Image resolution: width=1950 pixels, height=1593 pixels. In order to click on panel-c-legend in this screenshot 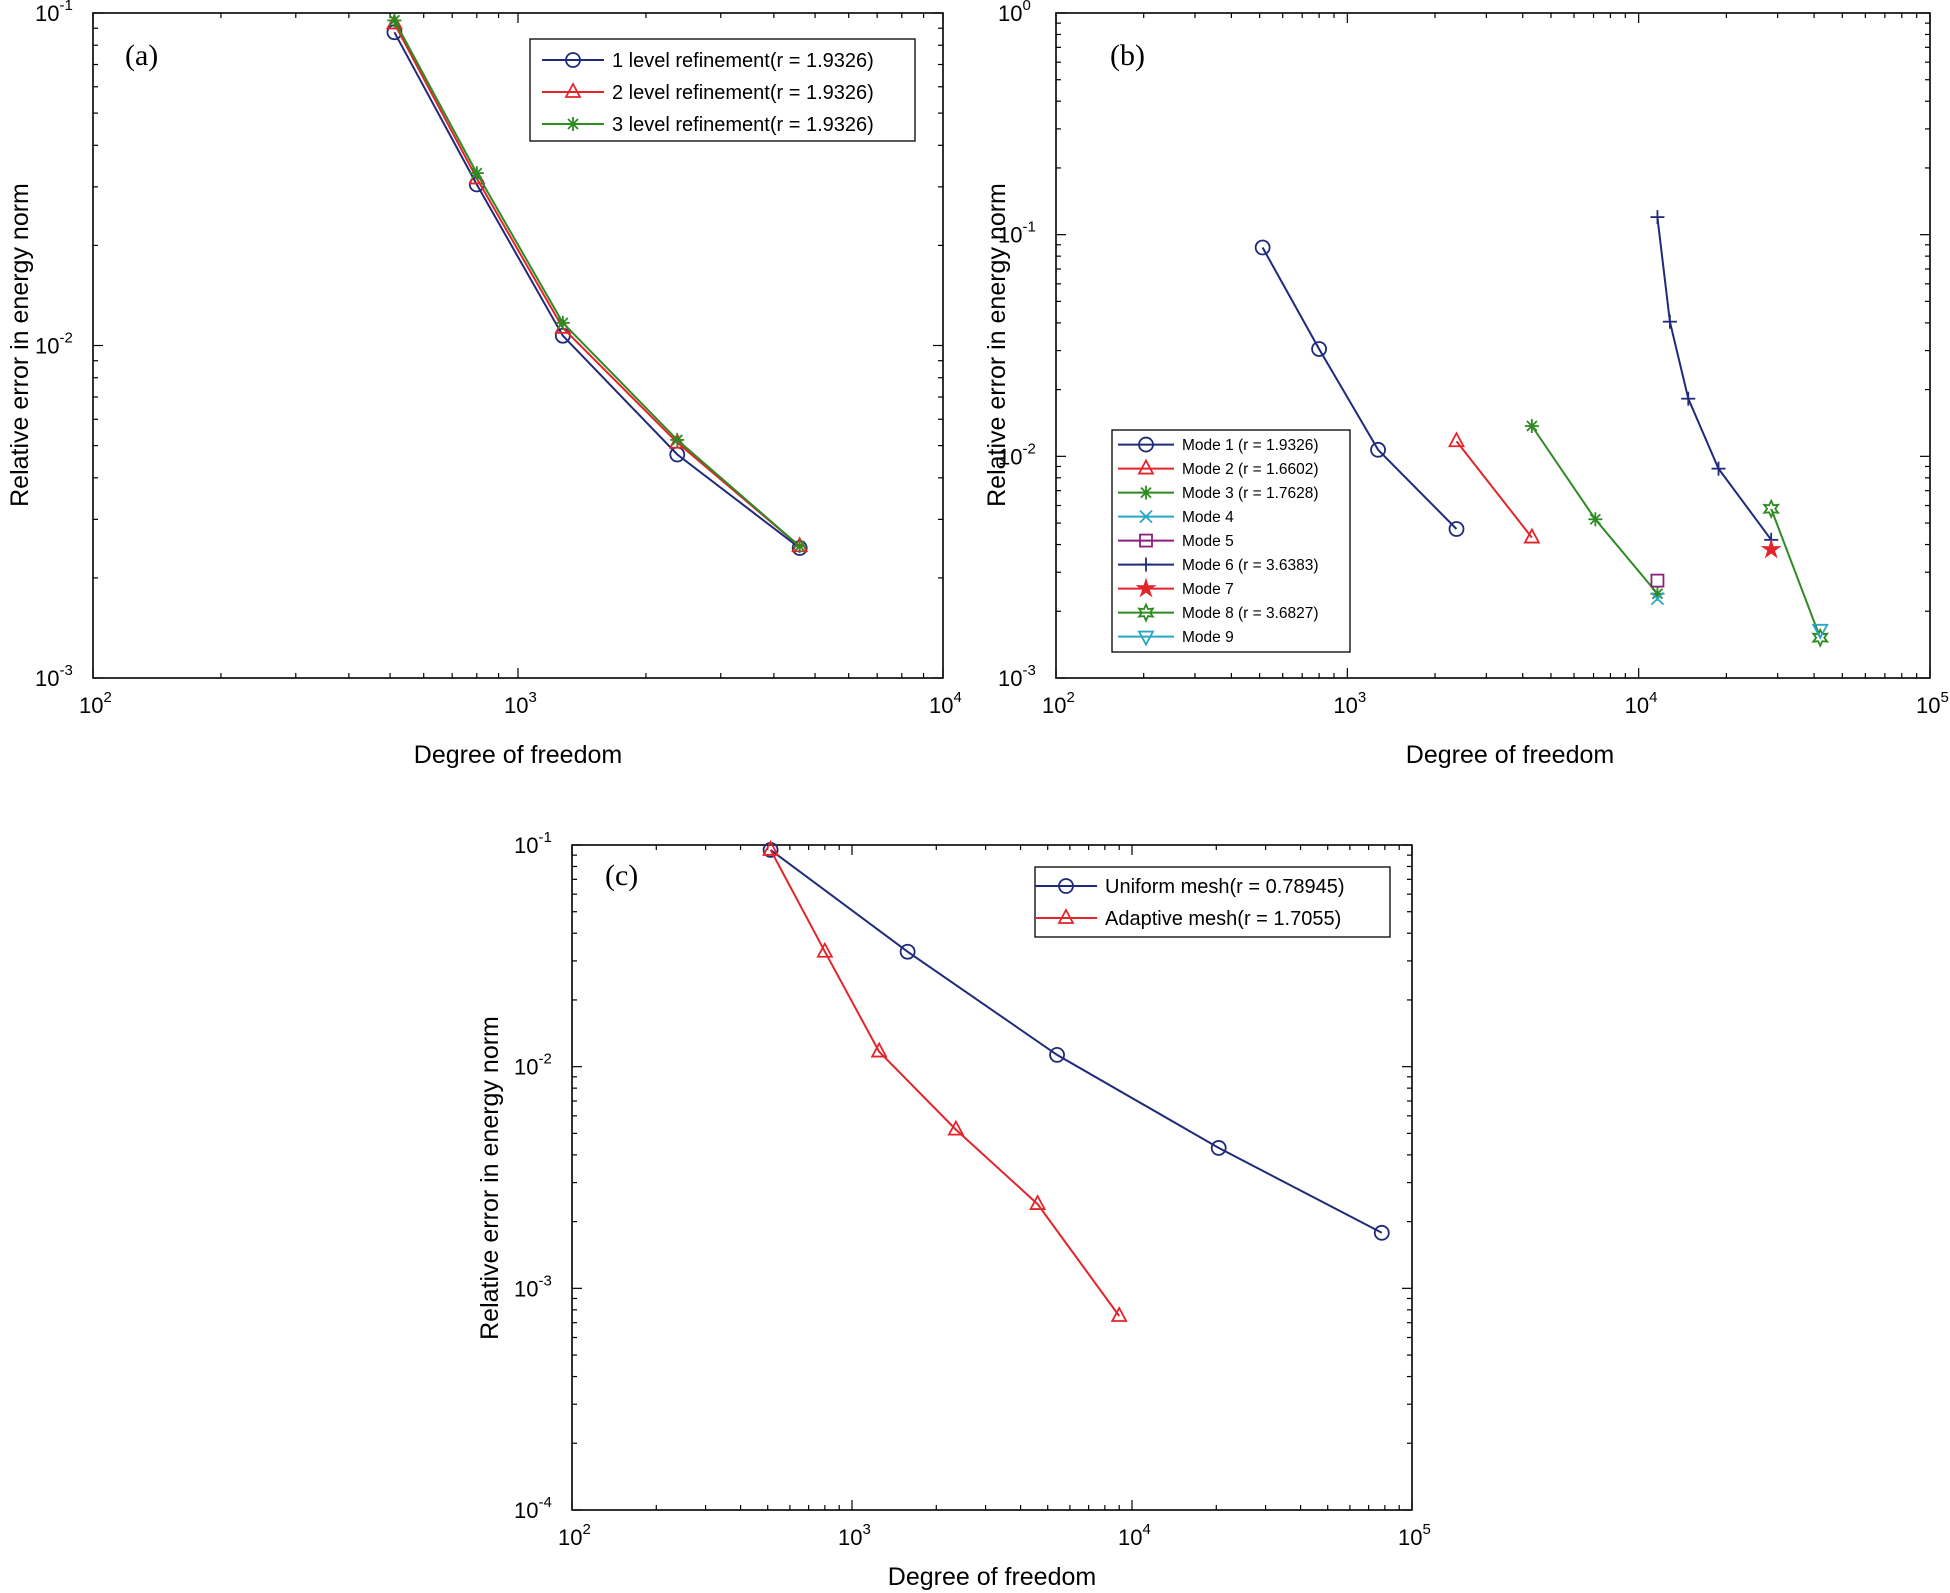, I will do `click(1212, 902)`.